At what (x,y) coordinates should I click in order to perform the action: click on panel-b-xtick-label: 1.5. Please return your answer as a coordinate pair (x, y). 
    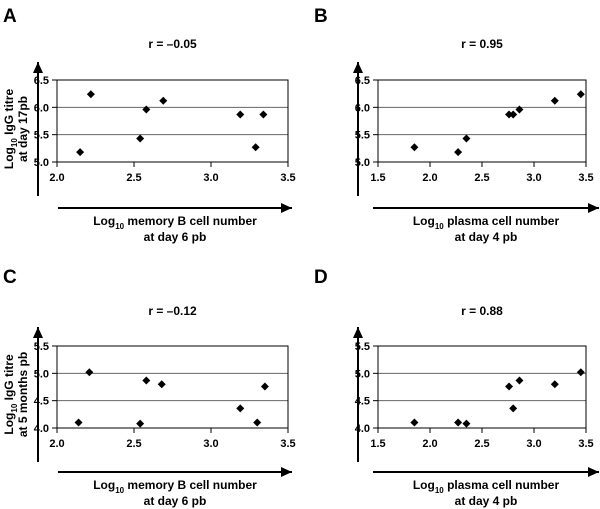
    Looking at the image, I should click on (377, 178).